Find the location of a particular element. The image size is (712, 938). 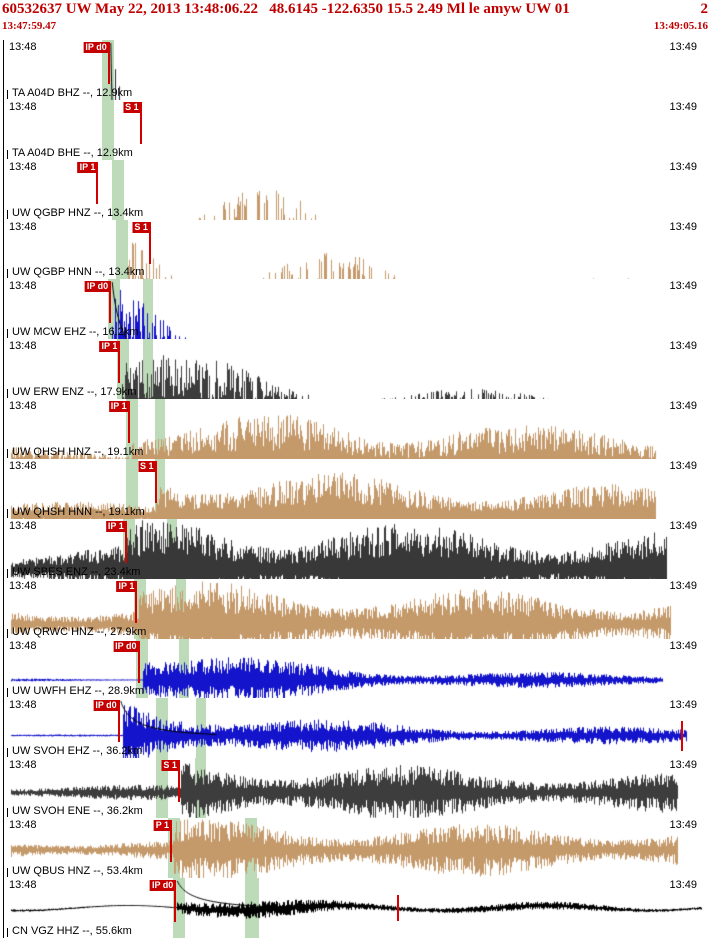

station-label-text: UW QGBP HNN --, 13.4km is located at coordinates (78, 272).